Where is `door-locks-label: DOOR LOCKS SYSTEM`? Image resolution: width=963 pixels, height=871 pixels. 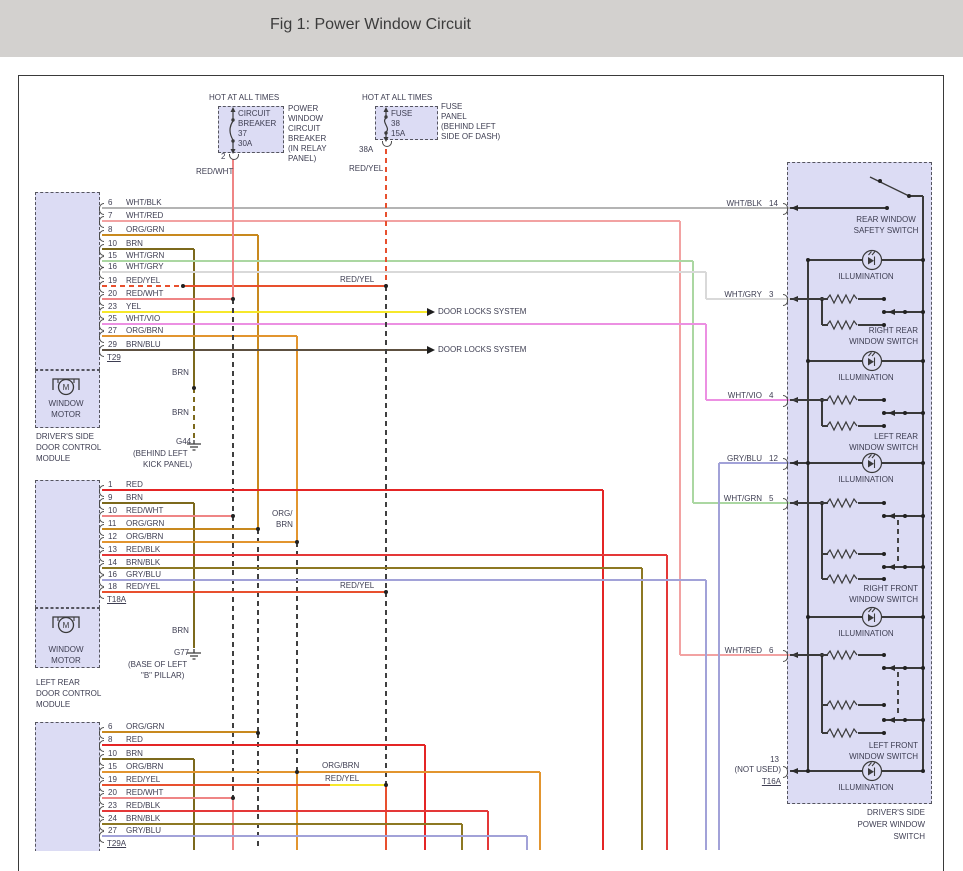
door-locks-label: DOOR LOCKS SYSTEM is located at coordinates (482, 311).